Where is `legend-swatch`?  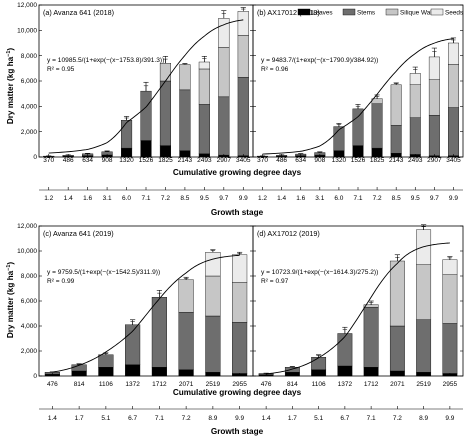
legend-swatch is located at coordinates (304, 12).